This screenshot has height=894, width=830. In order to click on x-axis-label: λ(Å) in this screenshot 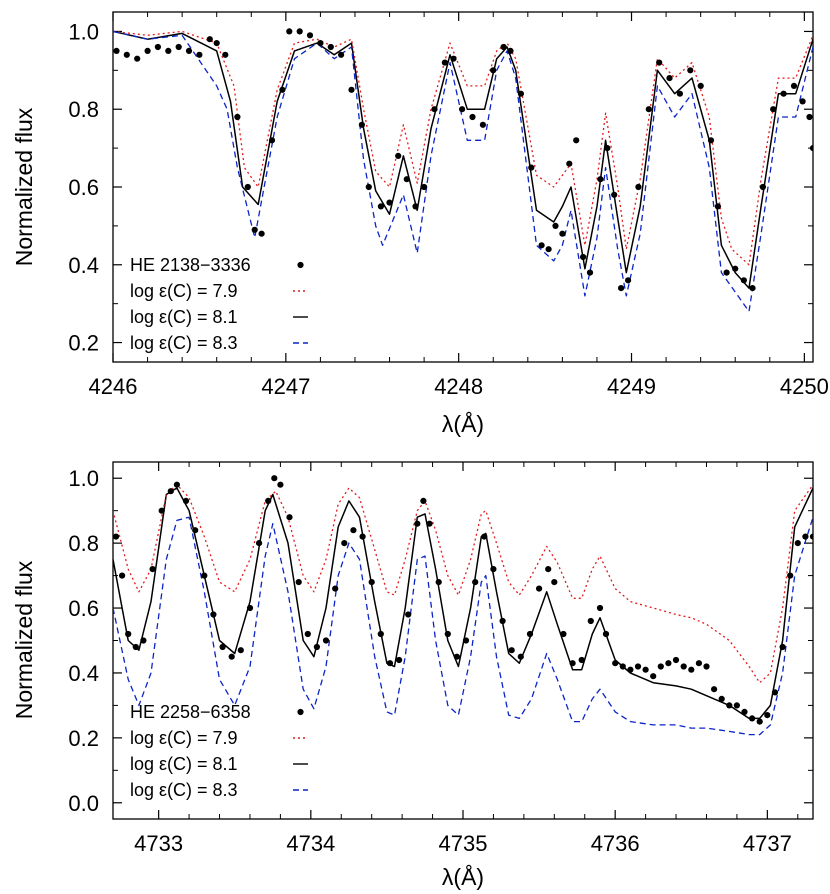, I will do `click(463, 423)`.